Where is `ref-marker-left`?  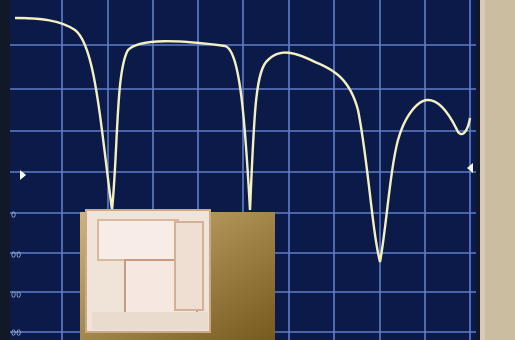 ref-marker-left is located at coordinates (23, 175).